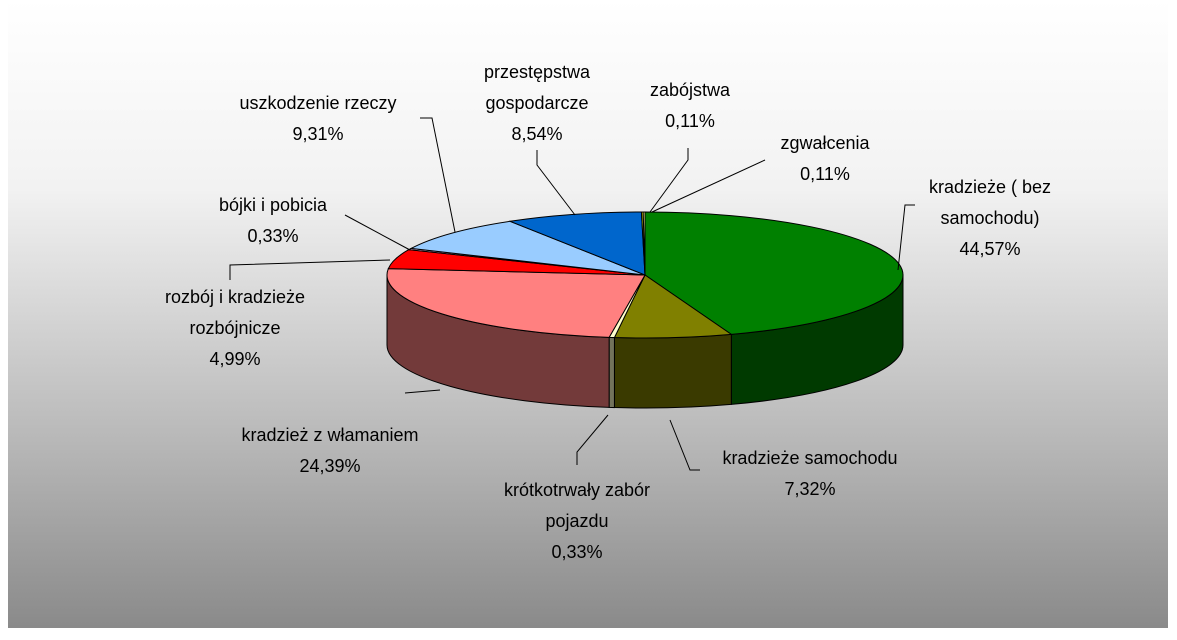 This screenshot has width=1177, height=640. I want to click on category-label: uszkodzenie rzeczy, so click(318, 103).